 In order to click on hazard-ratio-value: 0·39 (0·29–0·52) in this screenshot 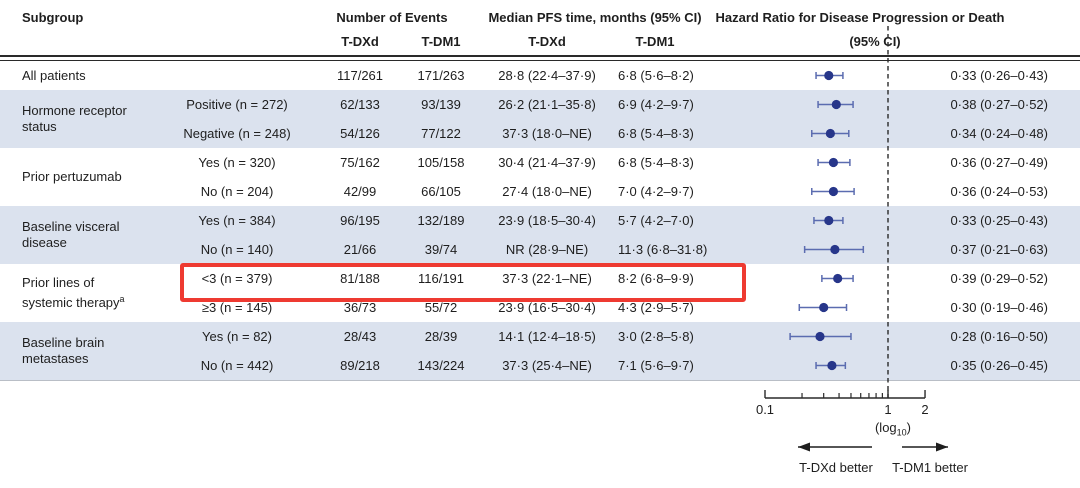, I will do `click(999, 278)`.